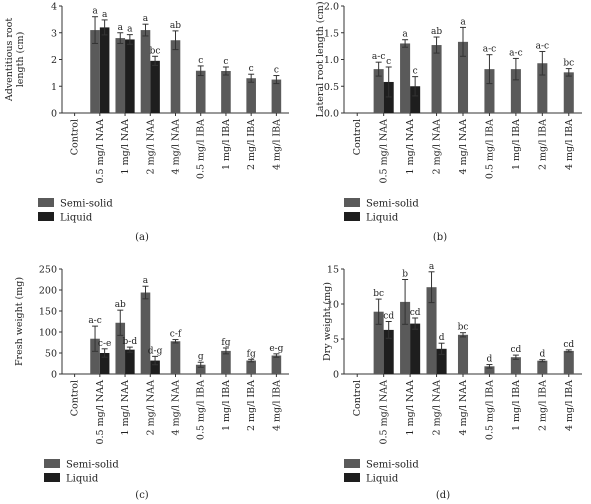  I want to click on y-tick-label: 0.0, so click(331, 114).